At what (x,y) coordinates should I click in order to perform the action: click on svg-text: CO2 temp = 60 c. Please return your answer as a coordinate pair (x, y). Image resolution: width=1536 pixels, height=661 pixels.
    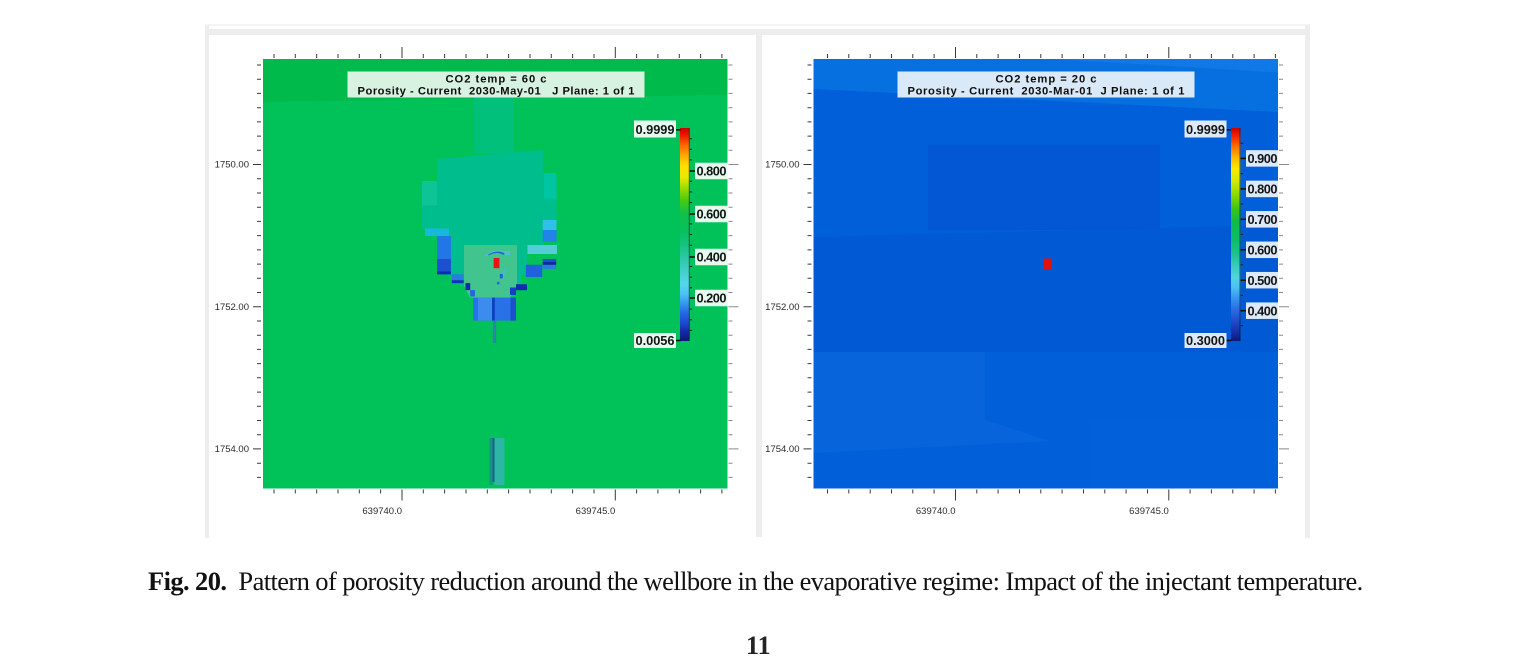
    Looking at the image, I should click on (496, 79).